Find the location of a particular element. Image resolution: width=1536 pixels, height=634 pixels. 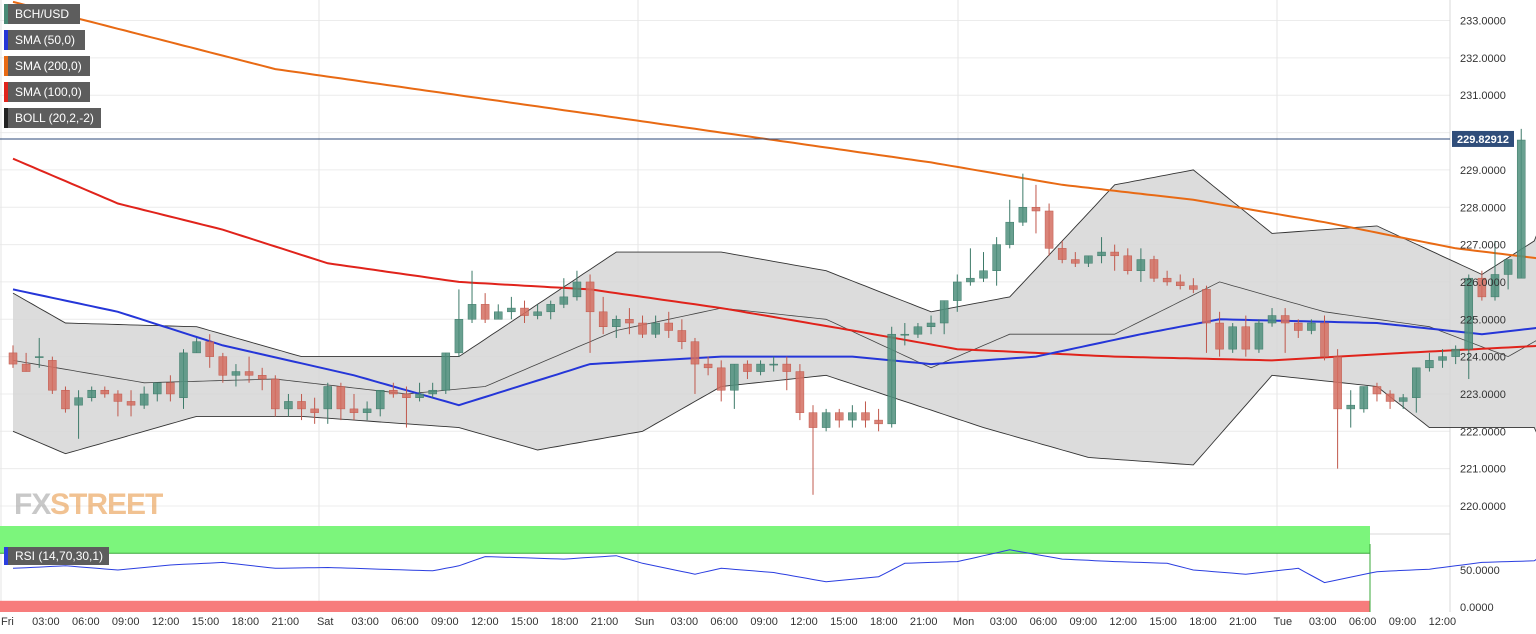

x-tick-label: 09:00 is located at coordinates (445, 622).